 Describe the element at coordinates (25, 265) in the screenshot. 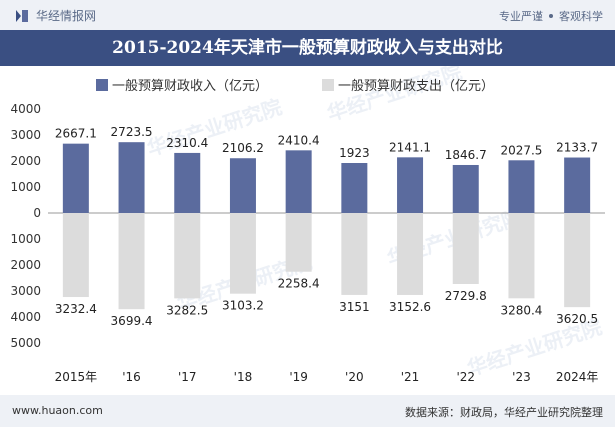

I see `y-tick-label-6: 2000` at that location.